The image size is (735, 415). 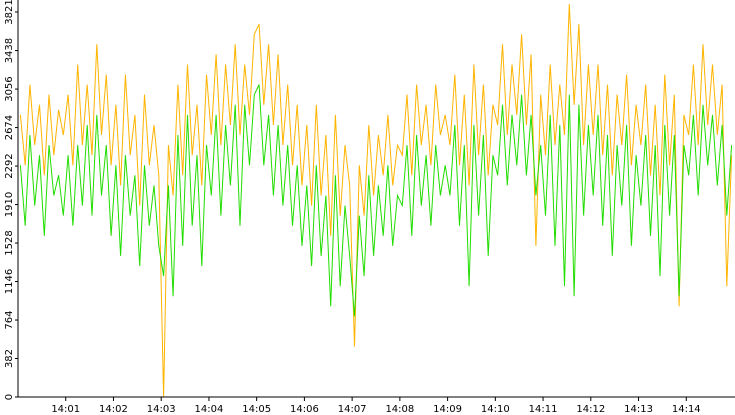 What do you see at coordinates (9, 281) in the screenshot?
I see `y-tick-label: 1146` at bounding box center [9, 281].